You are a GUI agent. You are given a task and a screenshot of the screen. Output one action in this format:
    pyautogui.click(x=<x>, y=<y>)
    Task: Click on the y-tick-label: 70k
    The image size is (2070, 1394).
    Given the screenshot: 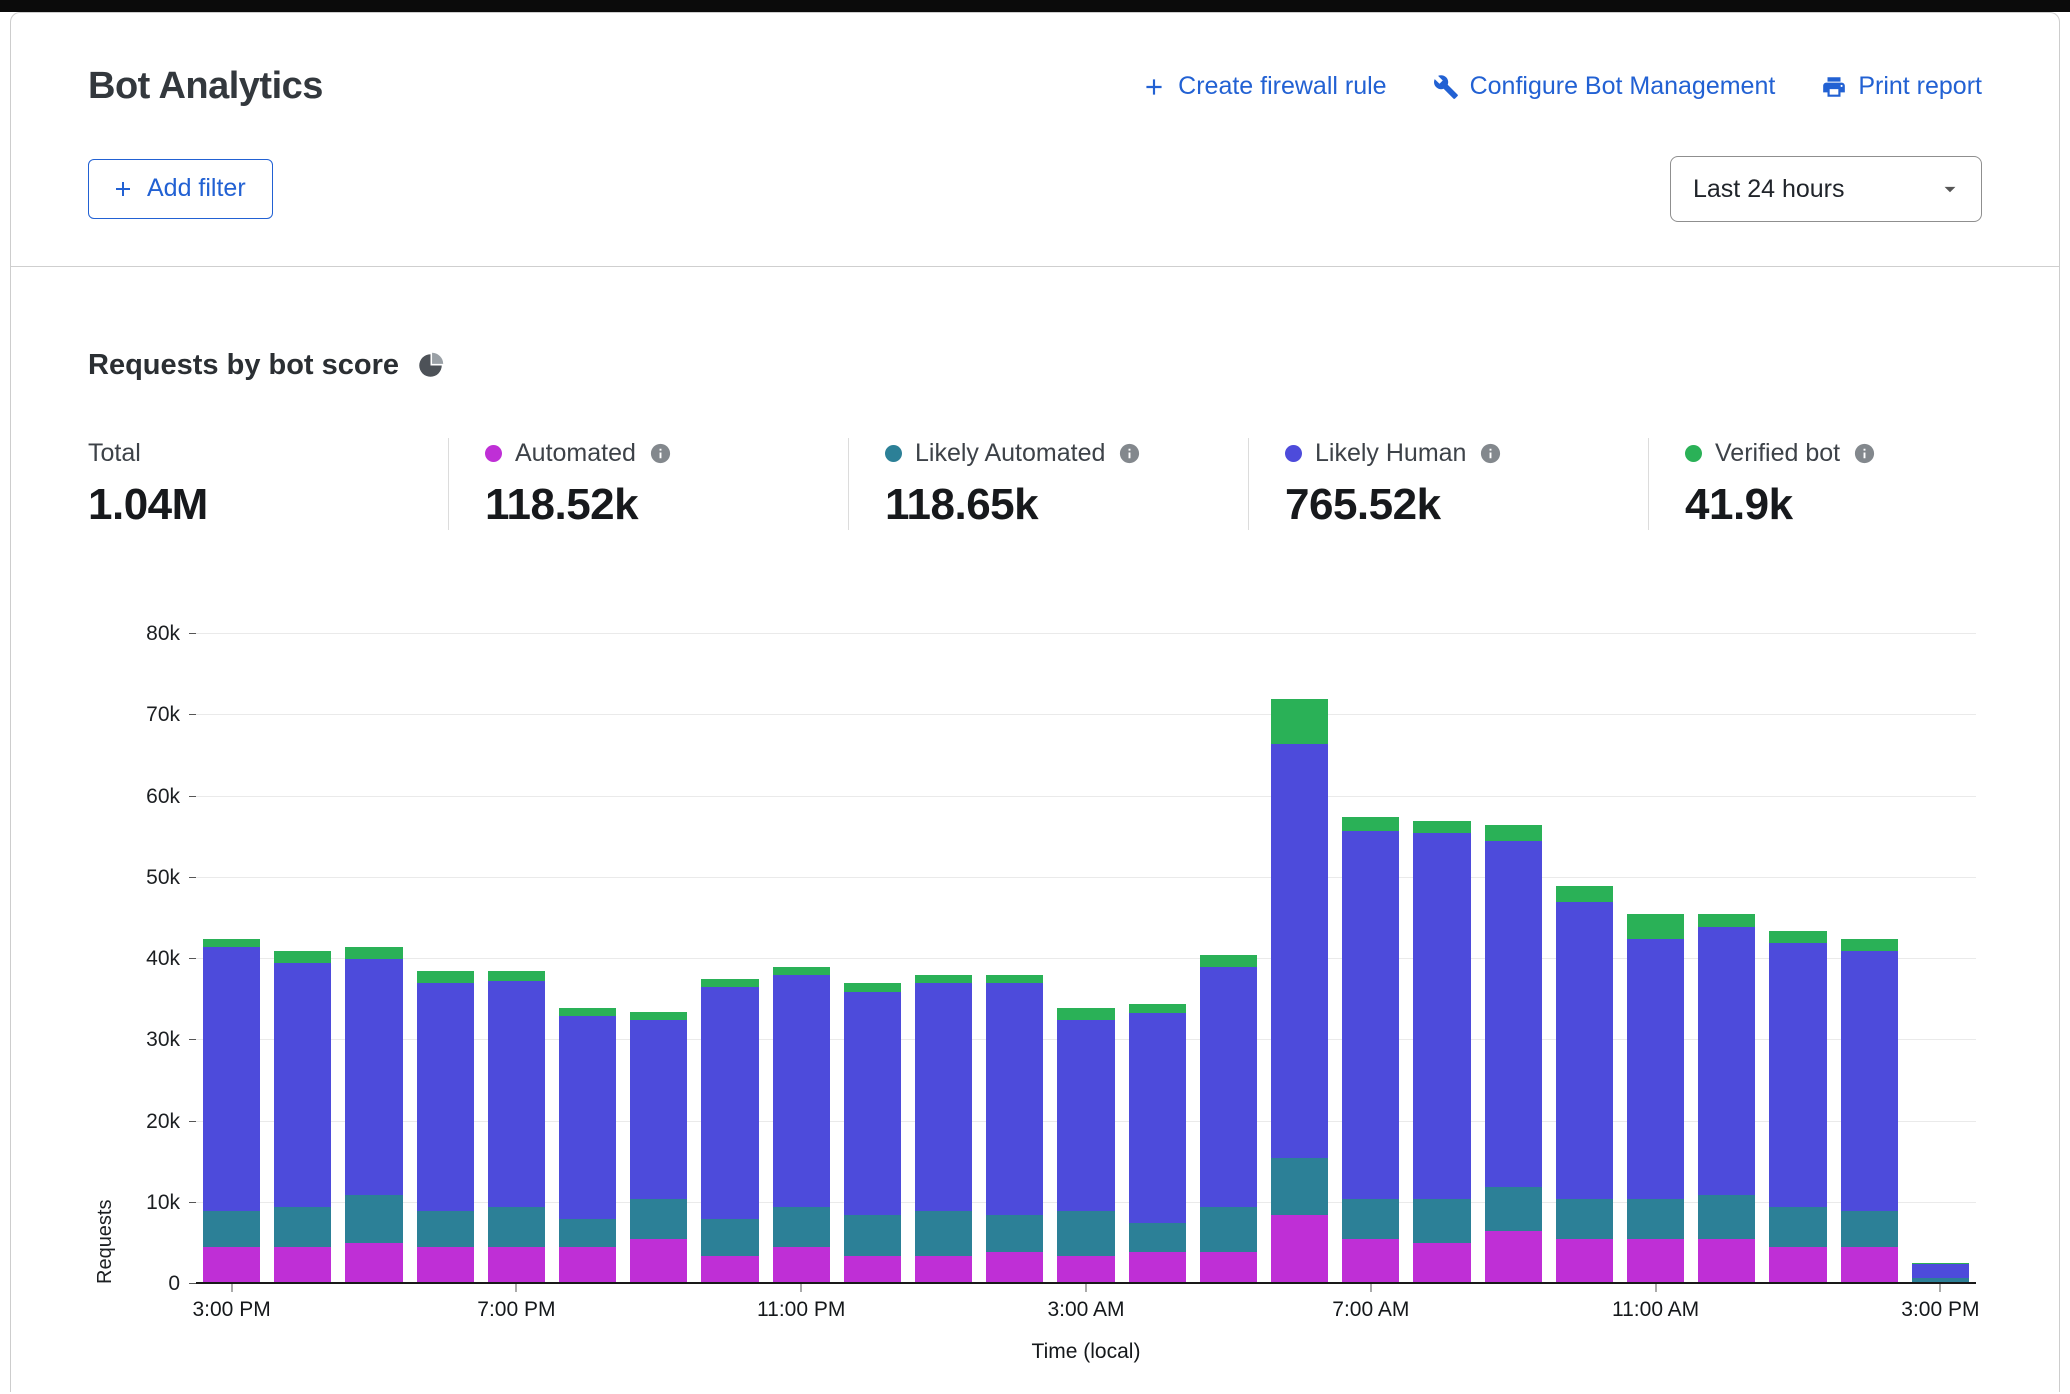 What is the action you would take?
    pyautogui.click(x=163, y=715)
    